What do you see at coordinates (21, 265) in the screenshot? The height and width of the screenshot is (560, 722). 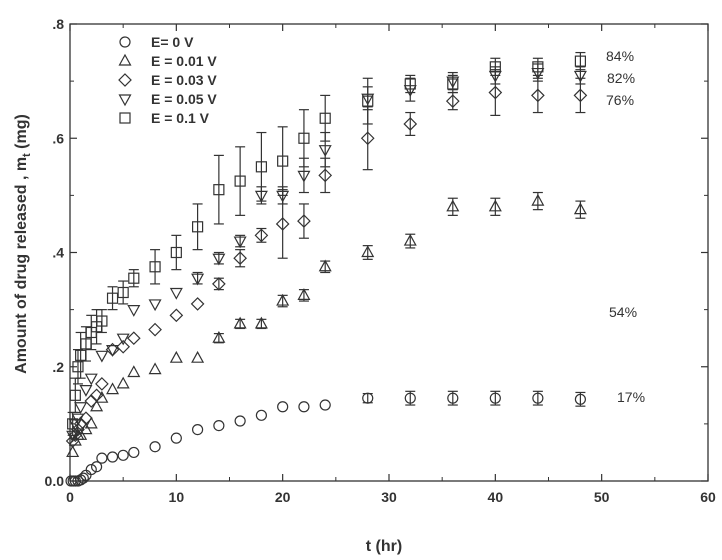 I see `y-axis-label-main: Amount of drug released , m` at bounding box center [21, 265].